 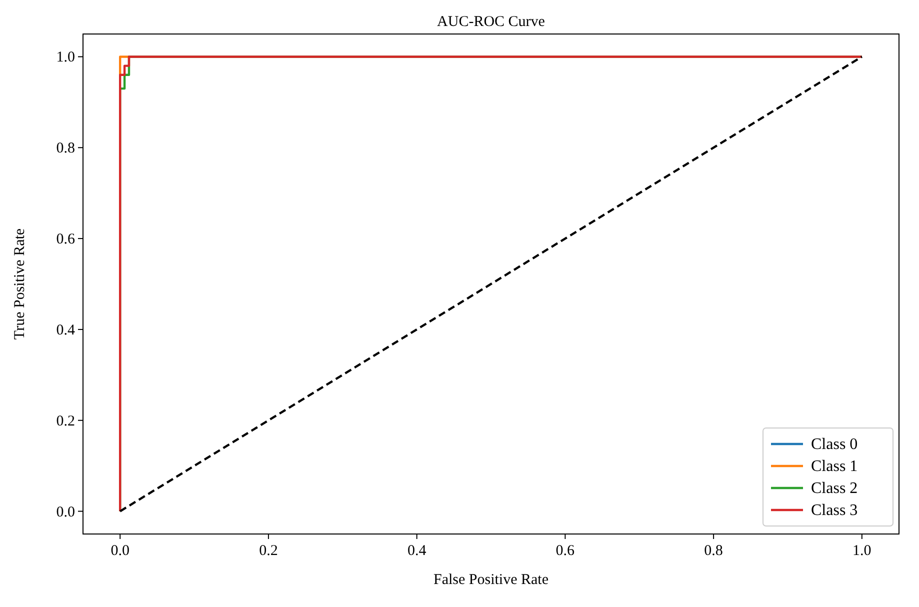 I want to click on y-tick-label: 1.0, so click(x=65, y=58).